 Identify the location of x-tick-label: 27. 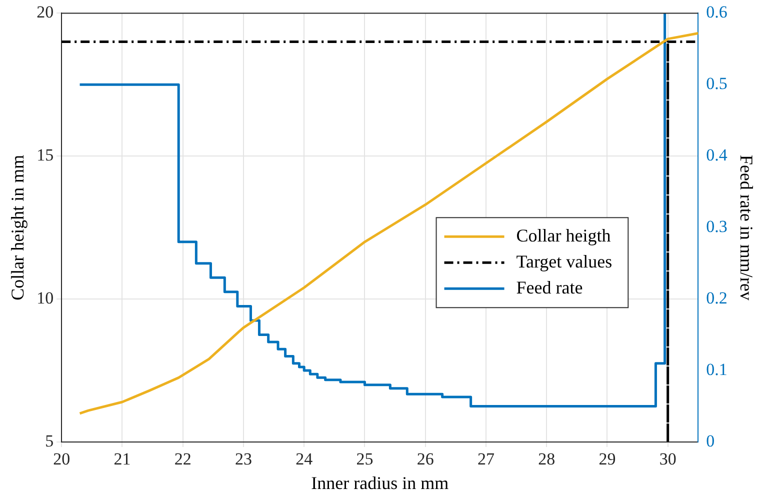
(486, 459).